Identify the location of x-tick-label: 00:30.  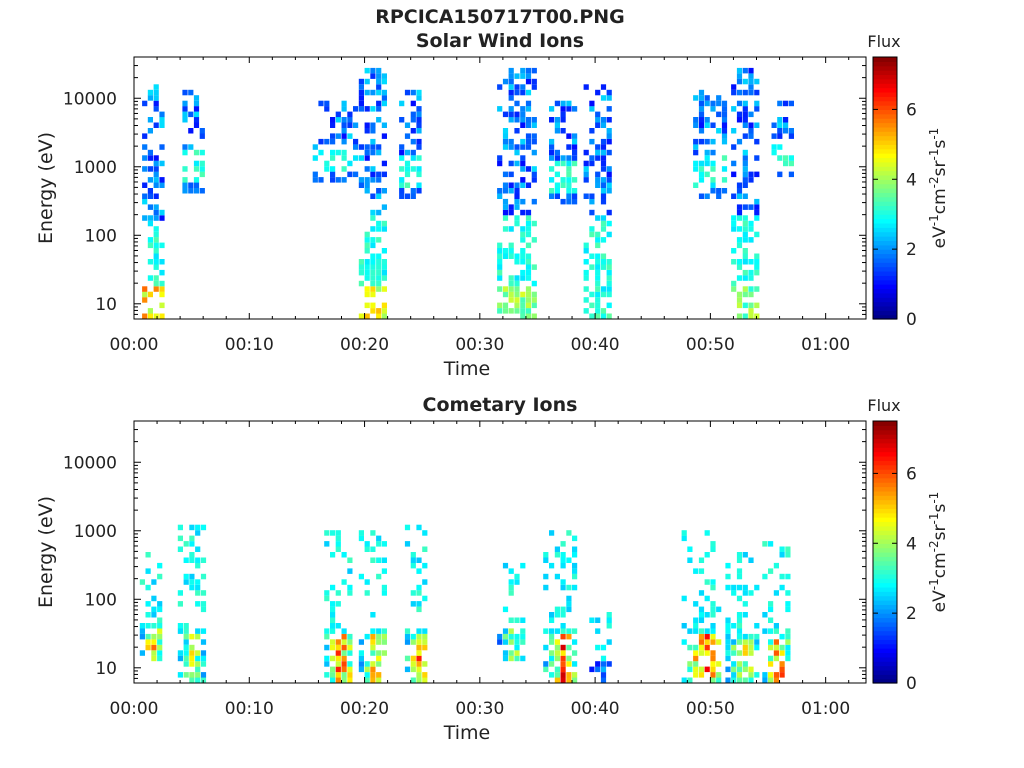
(479, 345).